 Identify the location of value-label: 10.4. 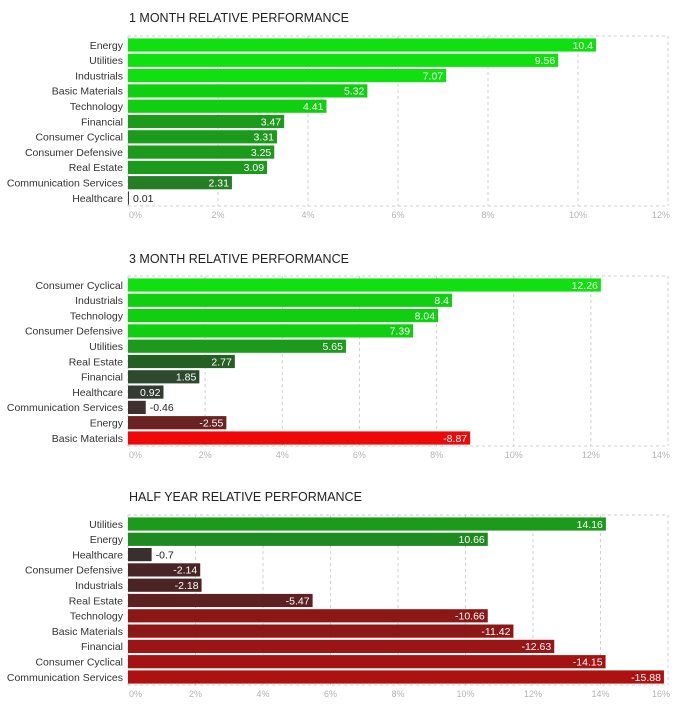
(583, 46).